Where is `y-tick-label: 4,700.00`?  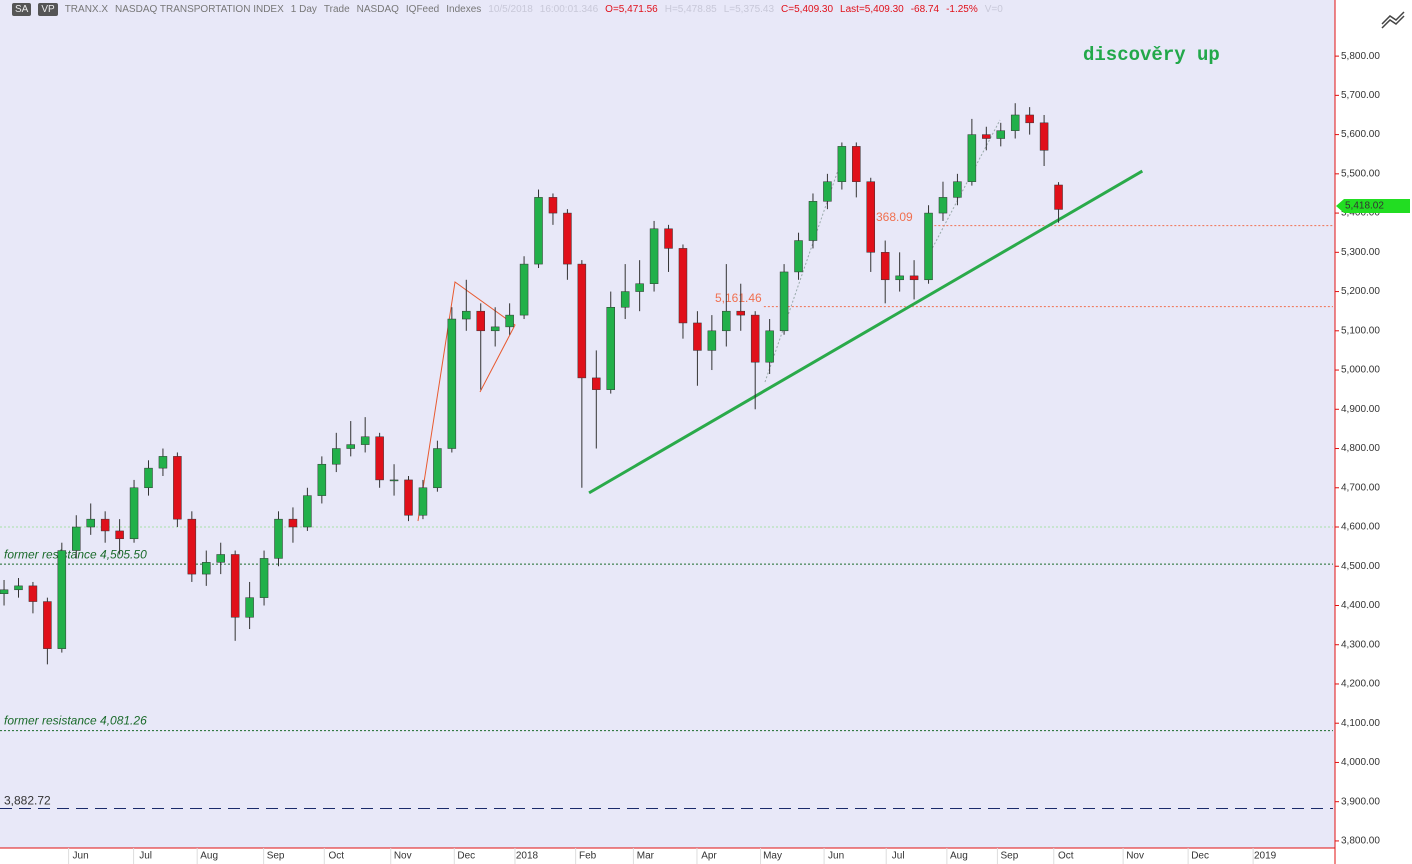 y-tick-label: 4,700.00 is located at coordinates (1360, 487).